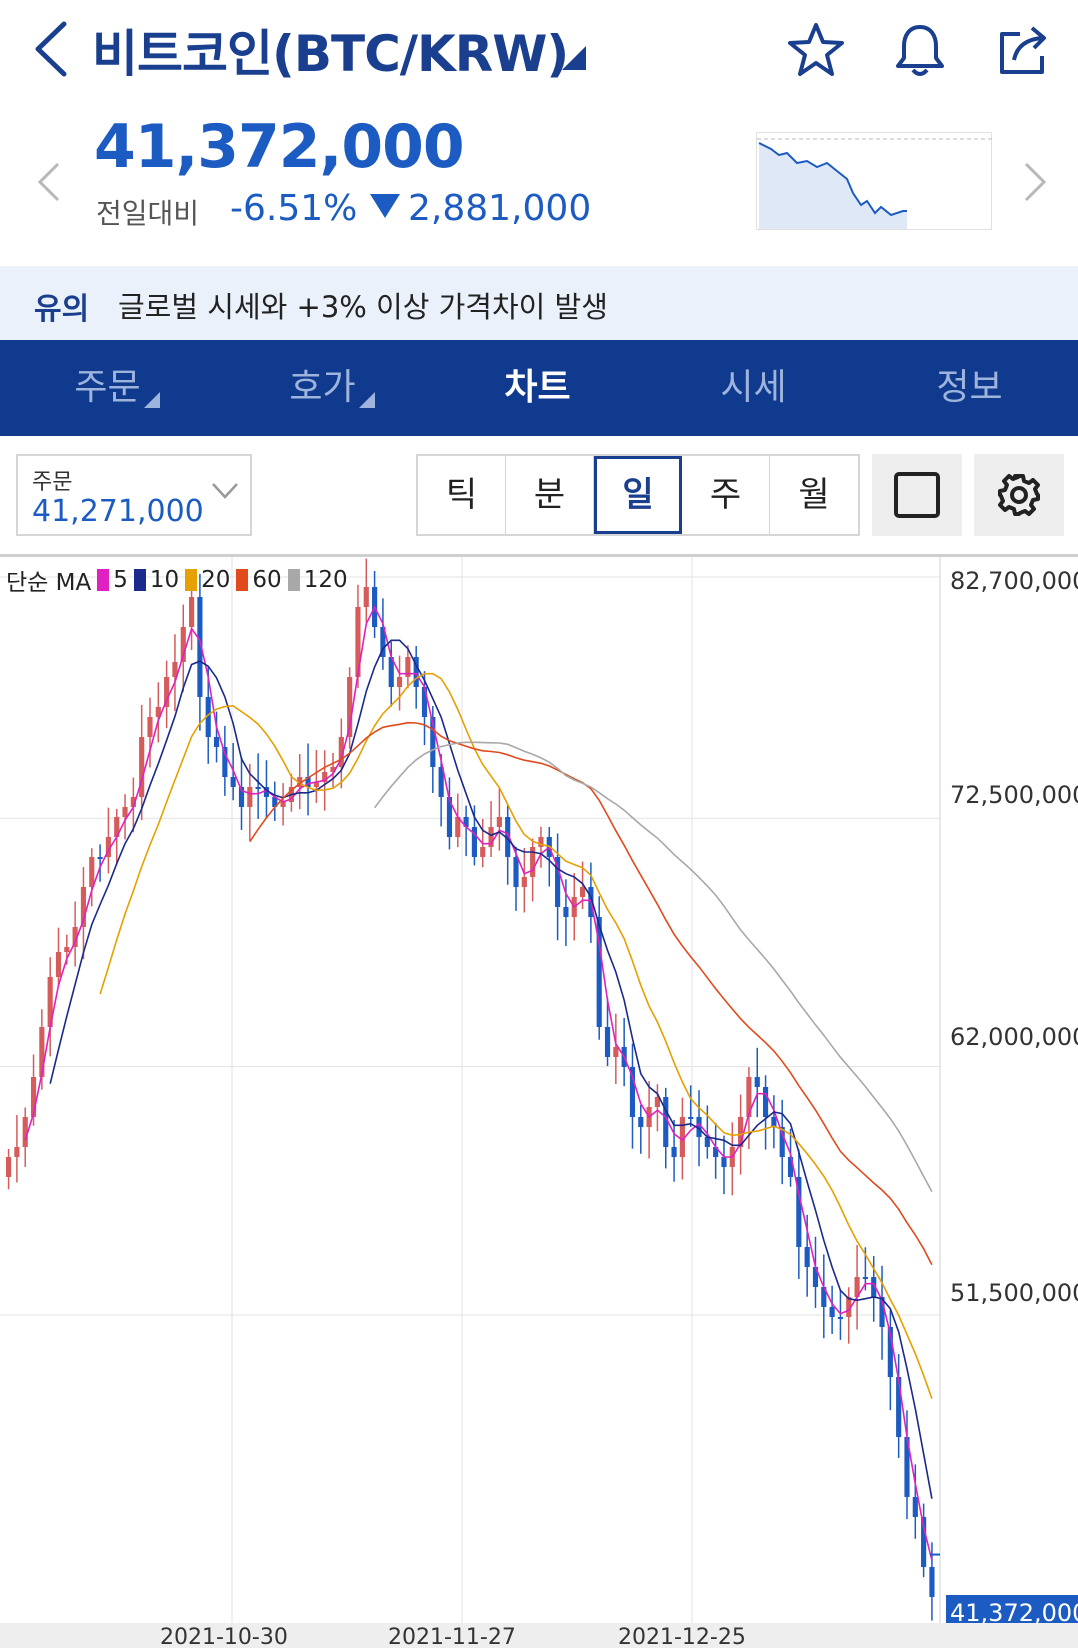  I want to click on fullscreen-button, so click(917, 495).